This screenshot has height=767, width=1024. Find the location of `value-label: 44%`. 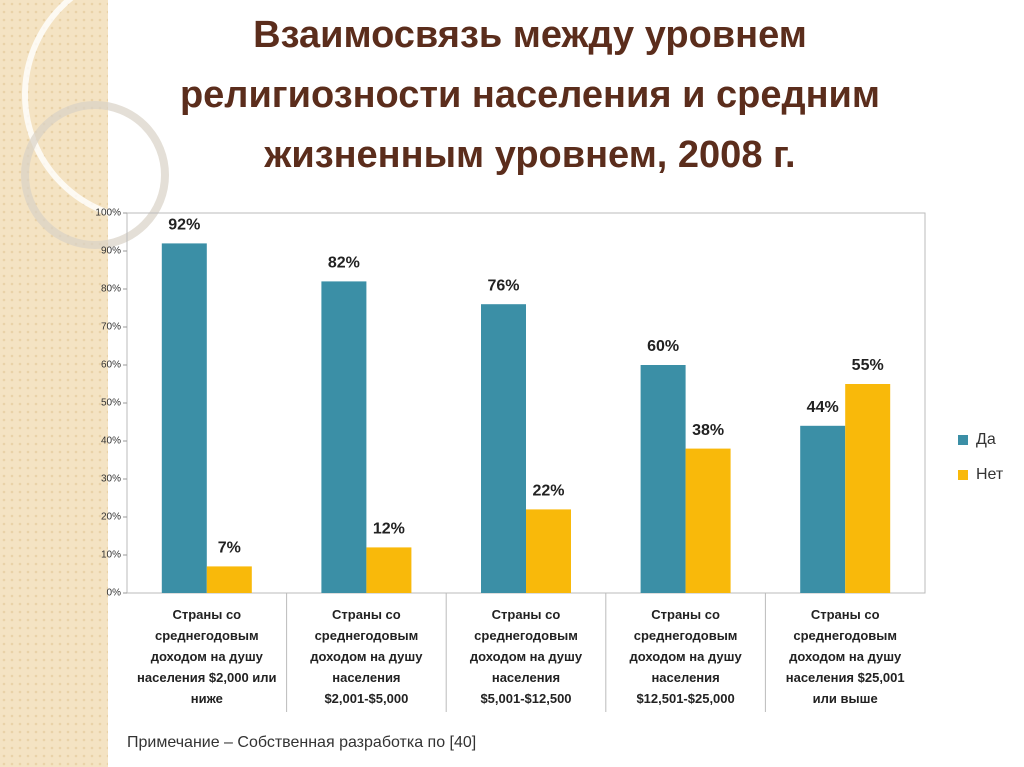

value-label: 44% is located at coordinates (823, 407).